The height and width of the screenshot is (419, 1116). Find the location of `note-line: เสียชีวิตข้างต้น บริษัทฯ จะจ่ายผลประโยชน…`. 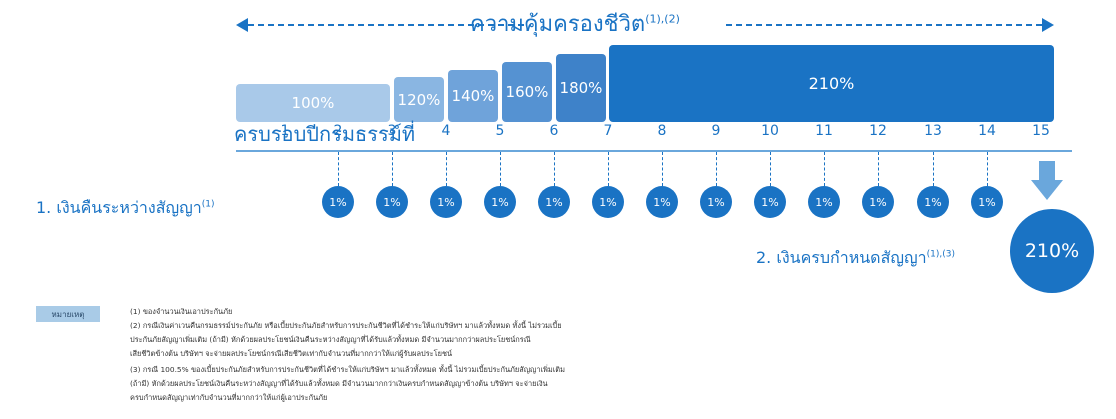

note-line: เสียชีวิตข้างต้น บริษัทฯ จะจ่ายผลประโยชน… is located at coordinates (291, 353).